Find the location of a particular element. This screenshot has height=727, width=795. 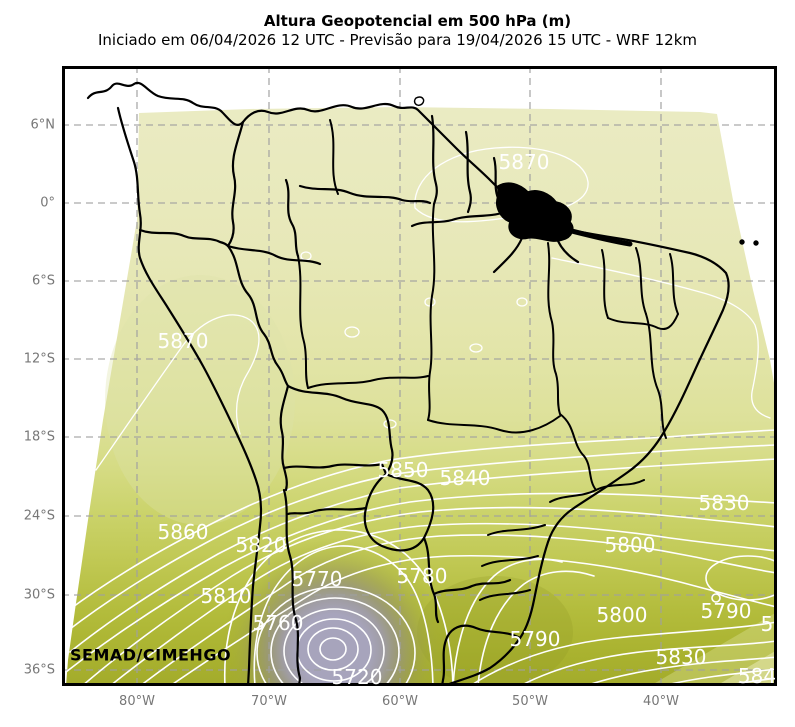

contour-label: 5770 is located at coordinates (317, 579).